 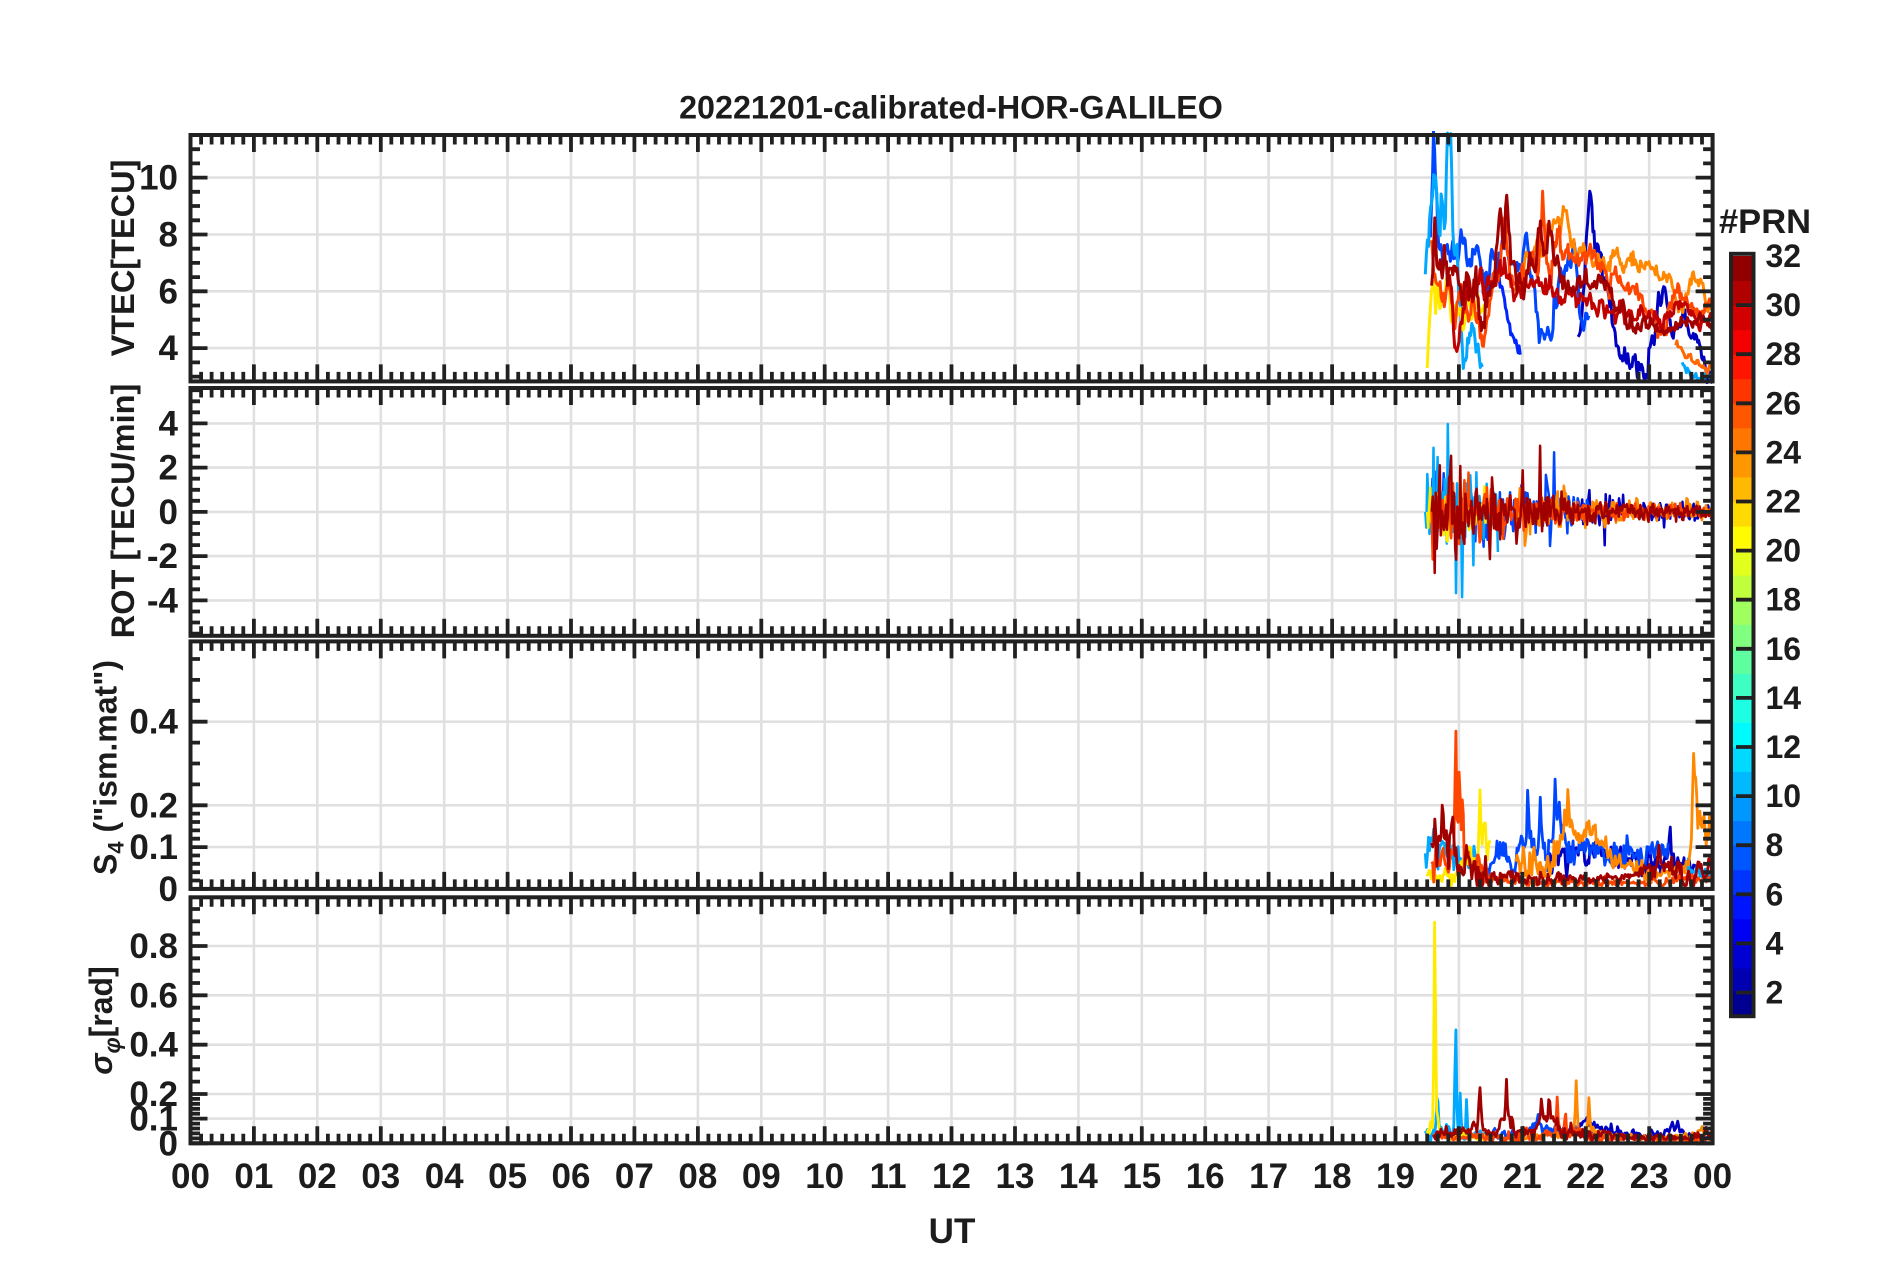 What do you see at coordinates (162, 556) in the screenshot?
I see `svg-text: -2` at bounding box center [162, 556].